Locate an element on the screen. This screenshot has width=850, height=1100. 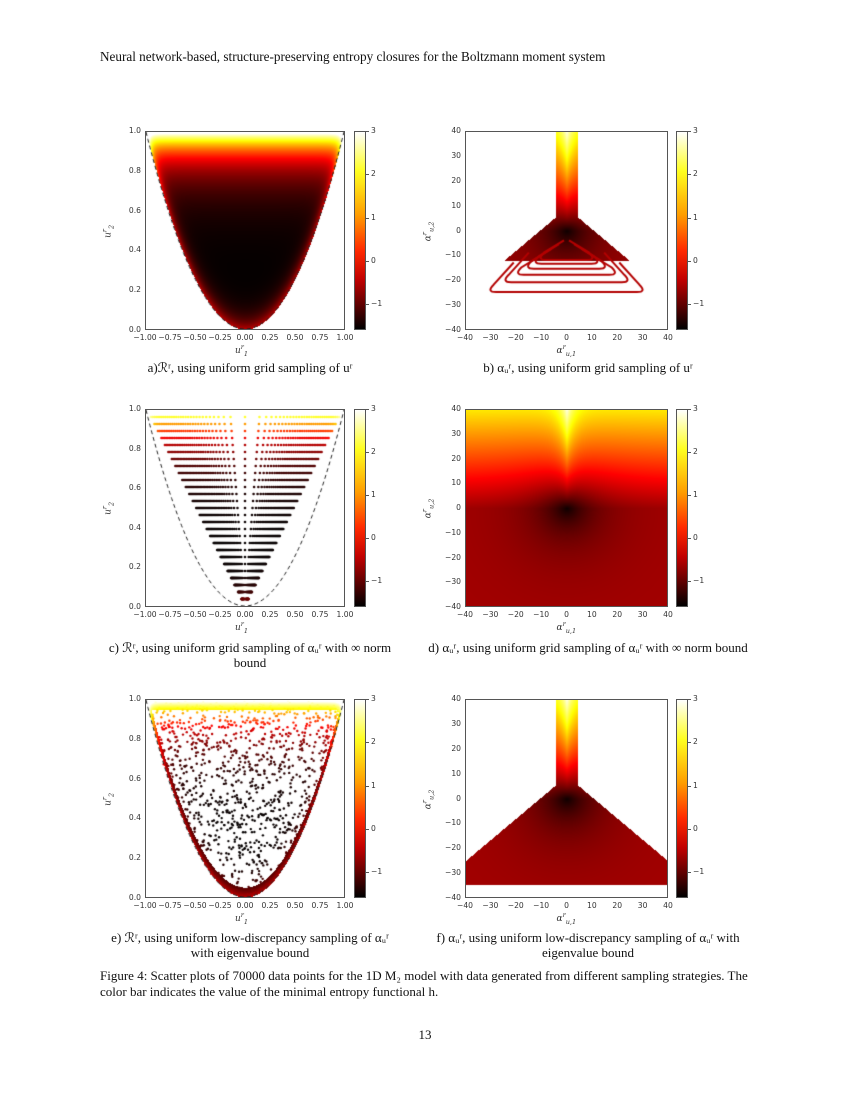
x-tick-label: 30 is located at coordinates (642, 905).